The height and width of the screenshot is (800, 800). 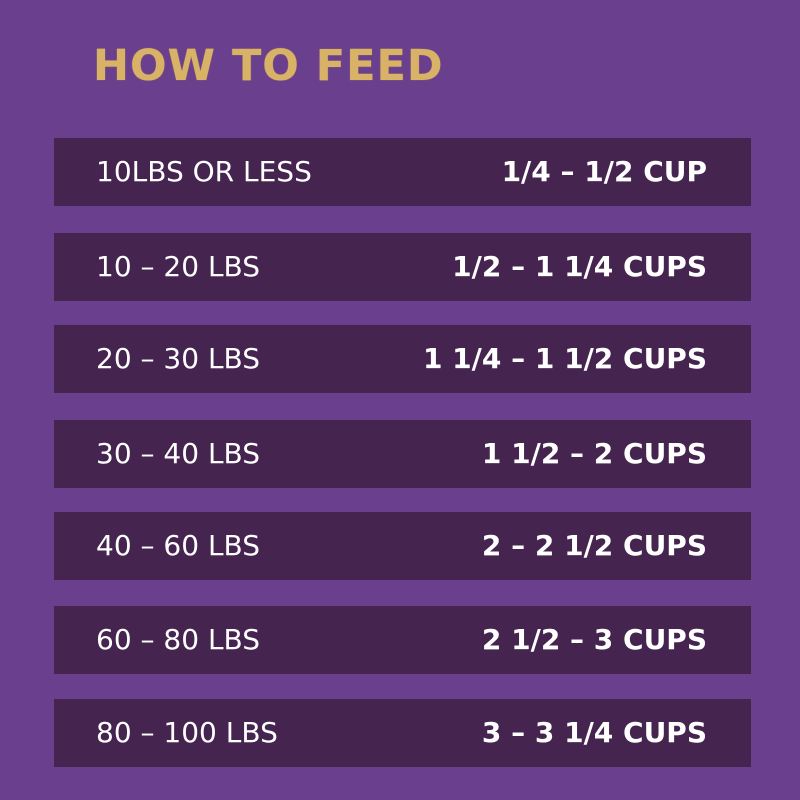 What do you see at coordinates (178, 545) in the screenshot?
I see `weight-range: 40 – 60 LBS` at bounding box center [178, 545].